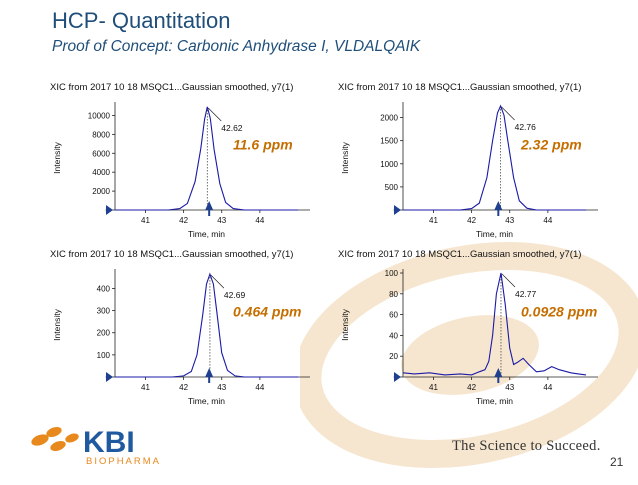  Describe the element at coordinates (559, 312) in the screenshot. I see `ppm-annotation: 0.0928 ppm` at that location.